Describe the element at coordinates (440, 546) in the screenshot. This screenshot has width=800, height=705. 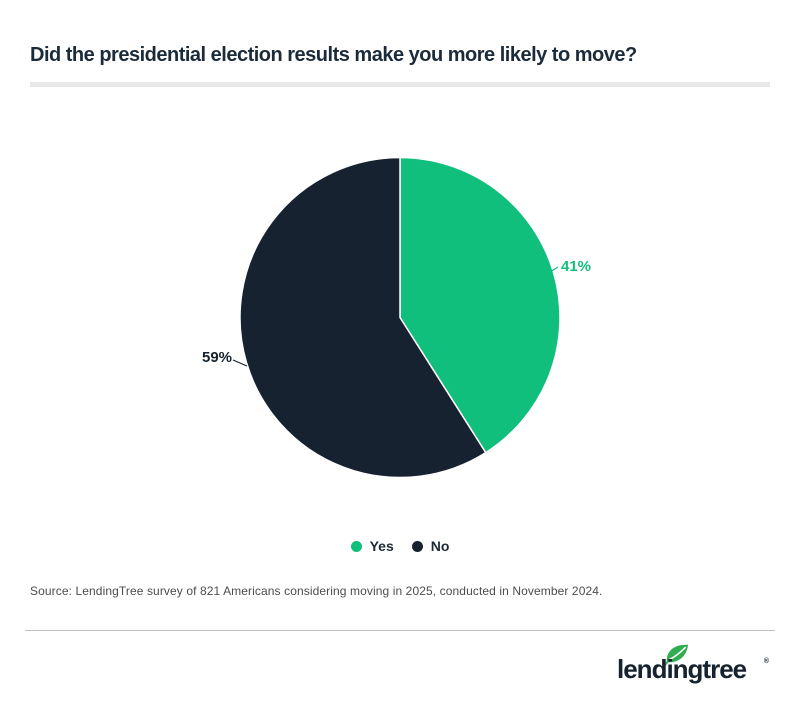
I see `legend-label-no: No` at that location.